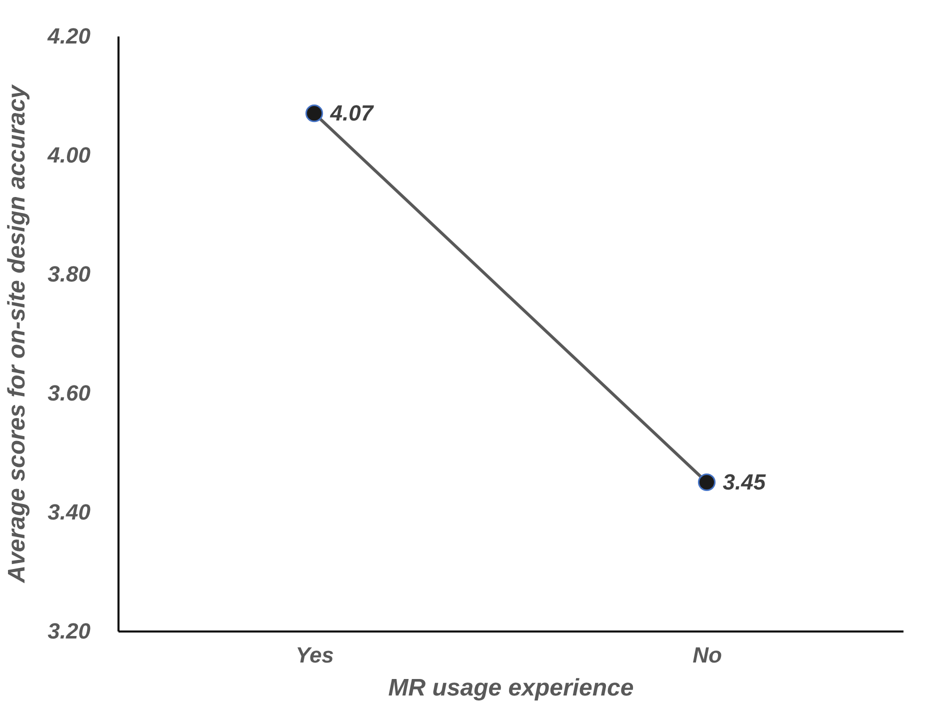 Image resolution: width=950 pixels, height=720 pixels. Describe the element at coordinates (70, 512) in the screenshot. I see `y-tick-label: 3.40` at that location.